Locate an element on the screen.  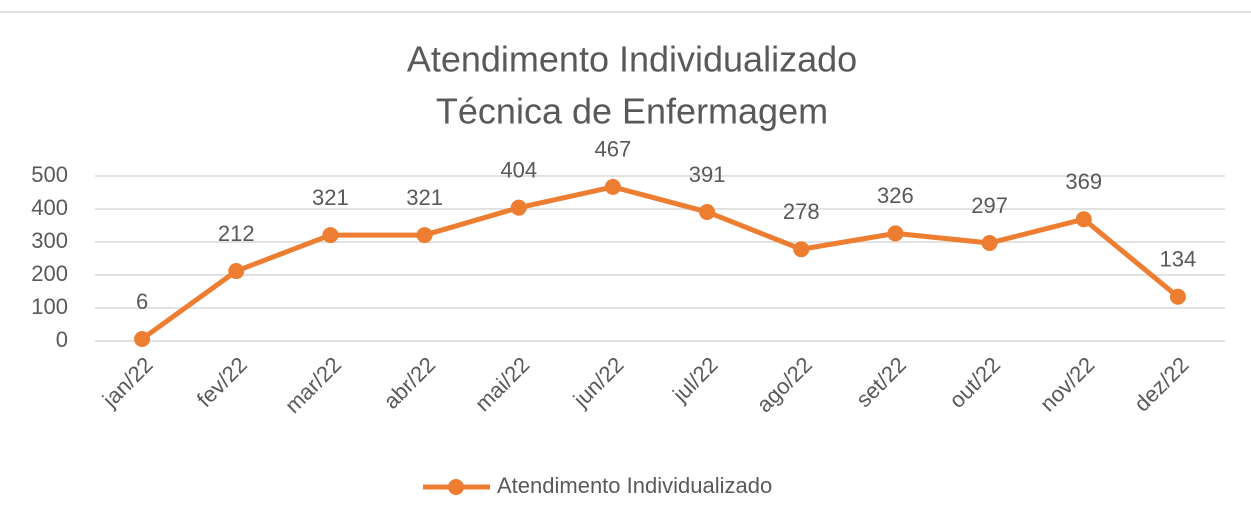
data-label: 212 is located at coordinates (236, 233).